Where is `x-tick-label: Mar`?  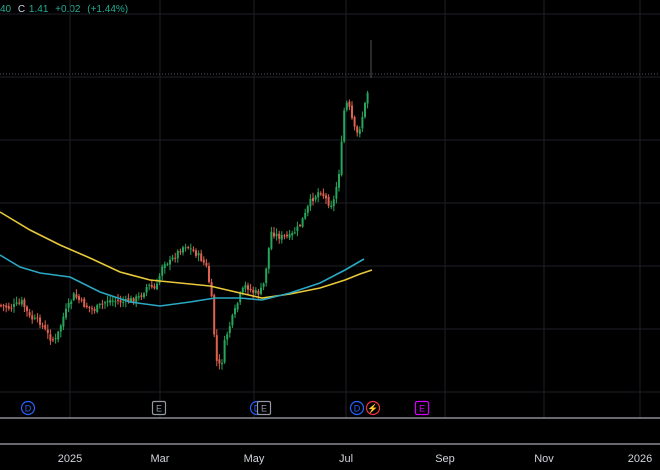
x-tick-label: Mar is located at coordinates (160, 459).